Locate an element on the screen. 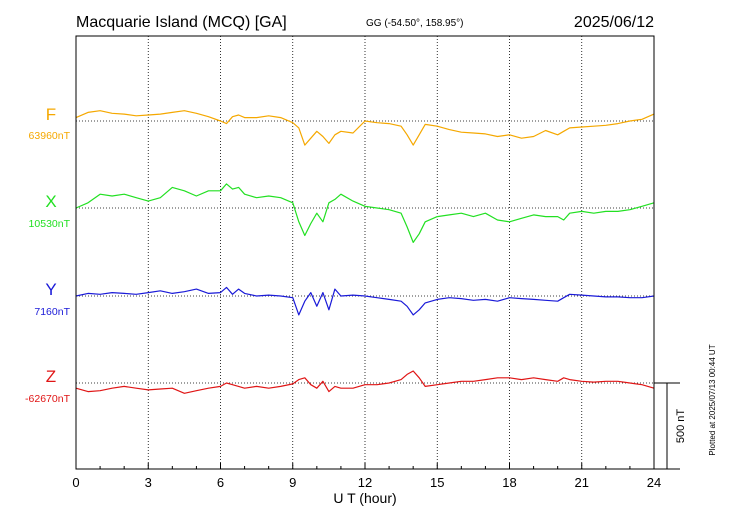 The width and height of the screenshot is (730, 520). plotted-timestamp: Plotted at 2025/07/13 00:44 UT is located at coordinates (712, 399).